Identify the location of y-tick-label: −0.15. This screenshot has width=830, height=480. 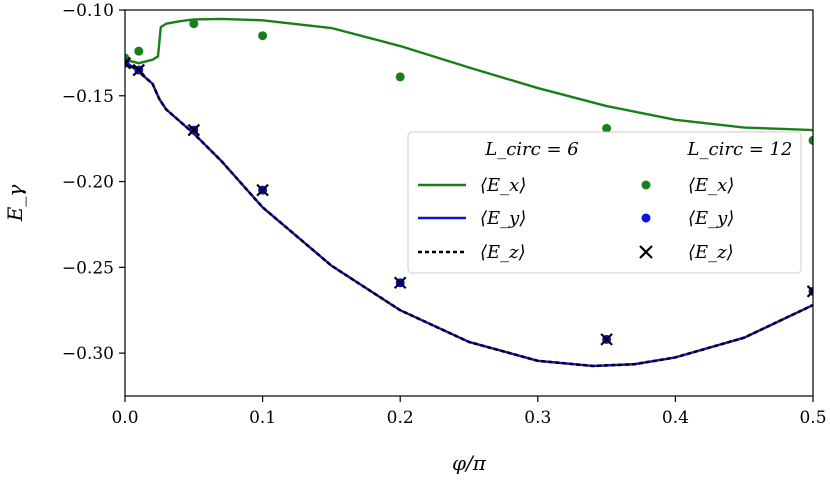
(88, 97).